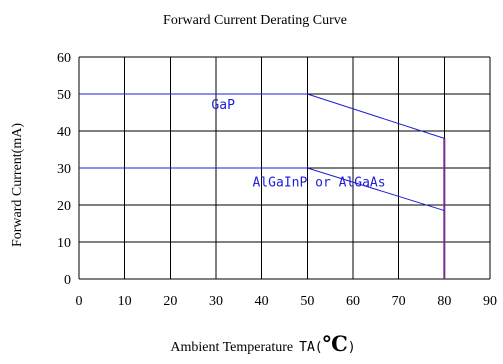 Image resolution: width=503 pixels, height=364 pixels. Describe the element at coordinates (490, 301) in the screenshot. I see `x-tick-label: 90` at that location.